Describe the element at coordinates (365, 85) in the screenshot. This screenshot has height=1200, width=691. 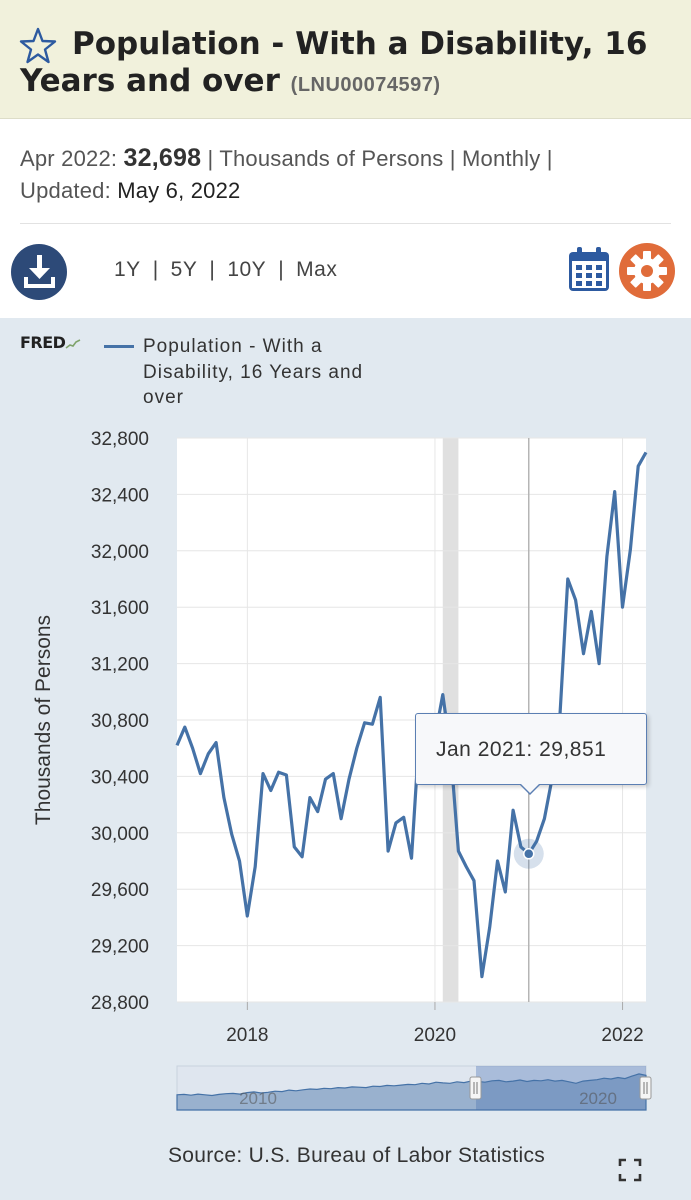
I see `series-id: (LNU00074597)` at that location.